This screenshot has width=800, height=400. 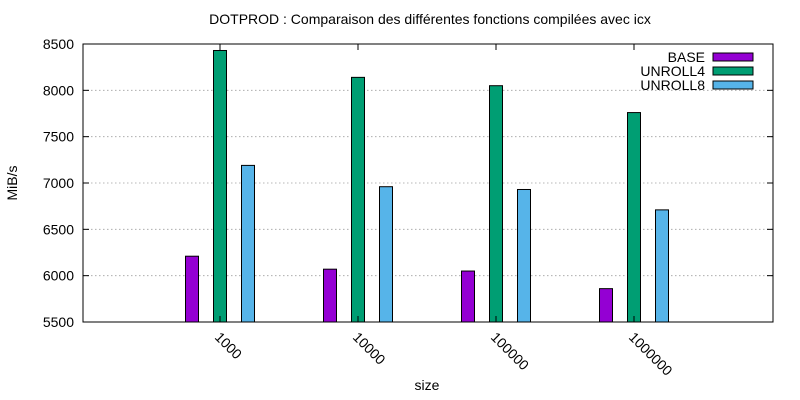 I want to click on y-tick-label: 7500, so click(x=58, y=137).